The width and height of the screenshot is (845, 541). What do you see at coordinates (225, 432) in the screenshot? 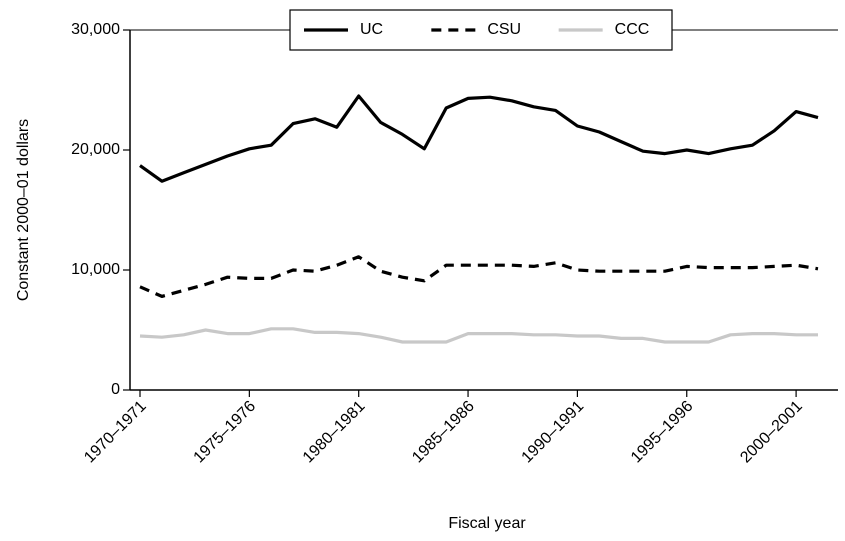
I see `x-tick-label: 1975–1976` at bounding box center [225, 432].